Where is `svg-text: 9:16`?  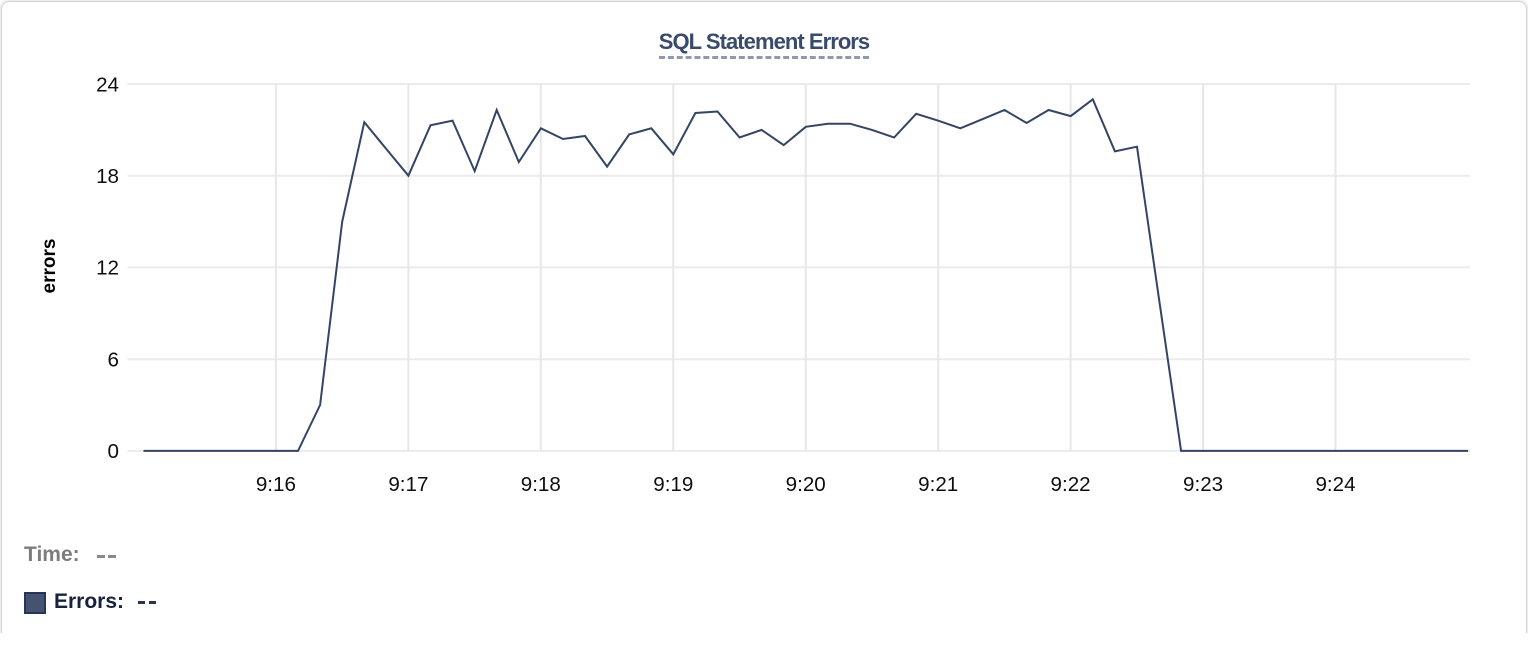 svg-text: 9:16 is located at coordinates (276, 484).